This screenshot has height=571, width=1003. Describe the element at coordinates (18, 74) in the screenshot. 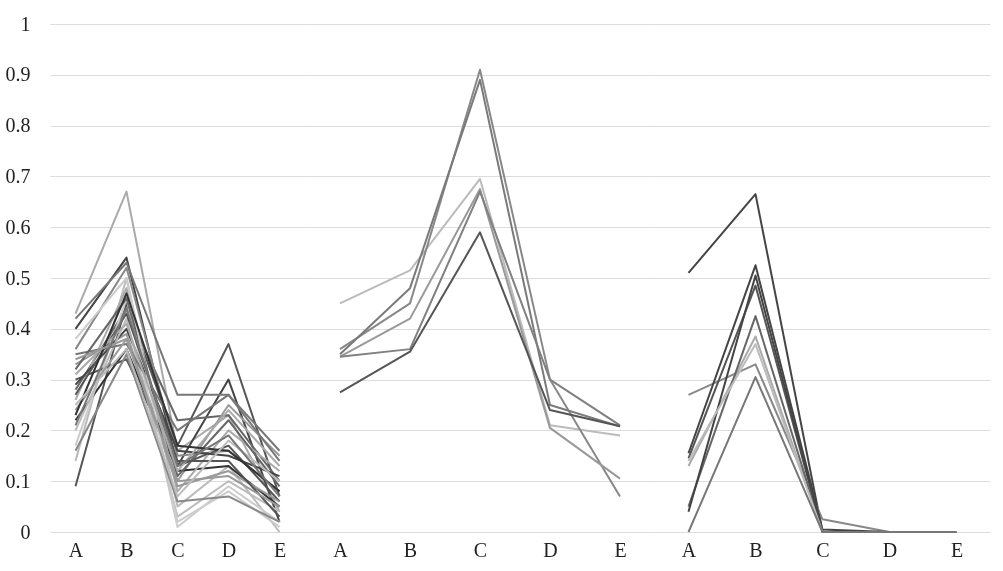

I see `y-tick-label: 0.9` at that location.